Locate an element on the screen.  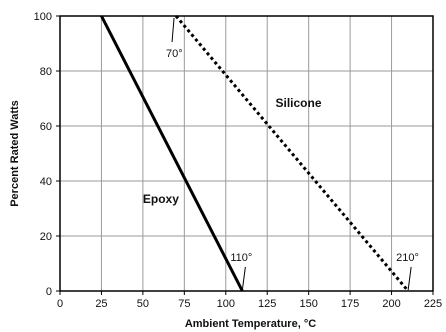
y-tick-label: 0 is located at coordinates (49, 292).